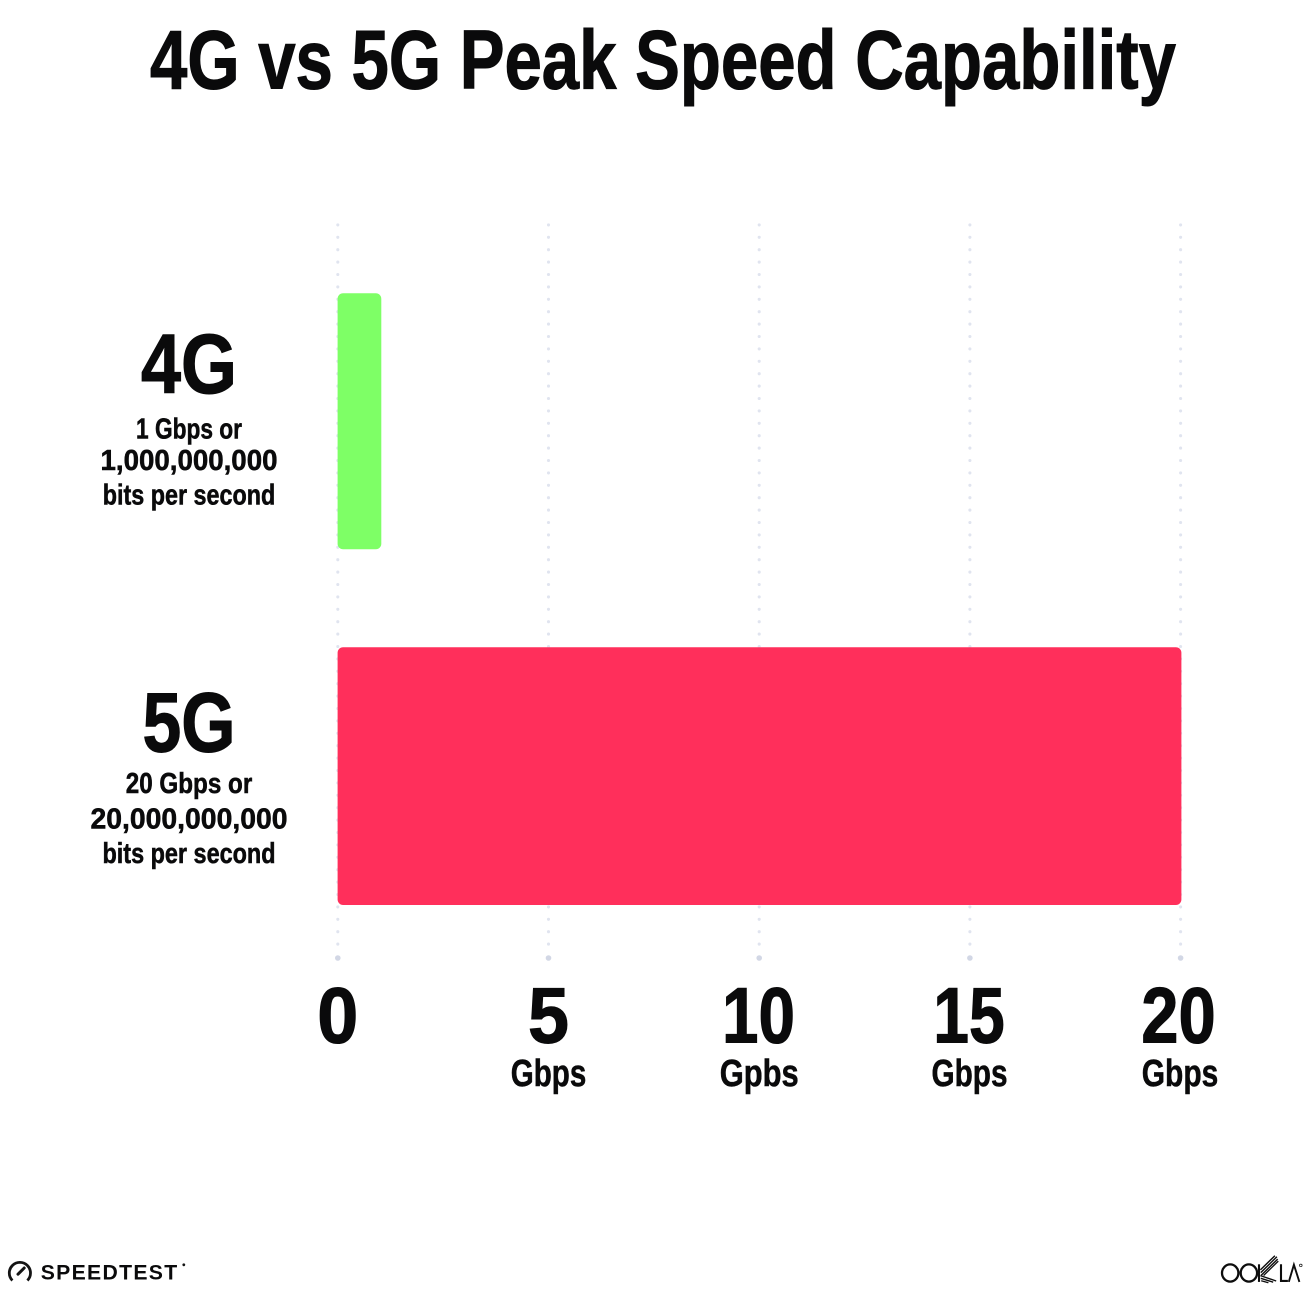 Image resolution: width=1308 pixels, height=1315 pixels. Describe the element at coordinates (189, 461) in the screenshot. I see `svg-text: 1,000,000,000` at that location.